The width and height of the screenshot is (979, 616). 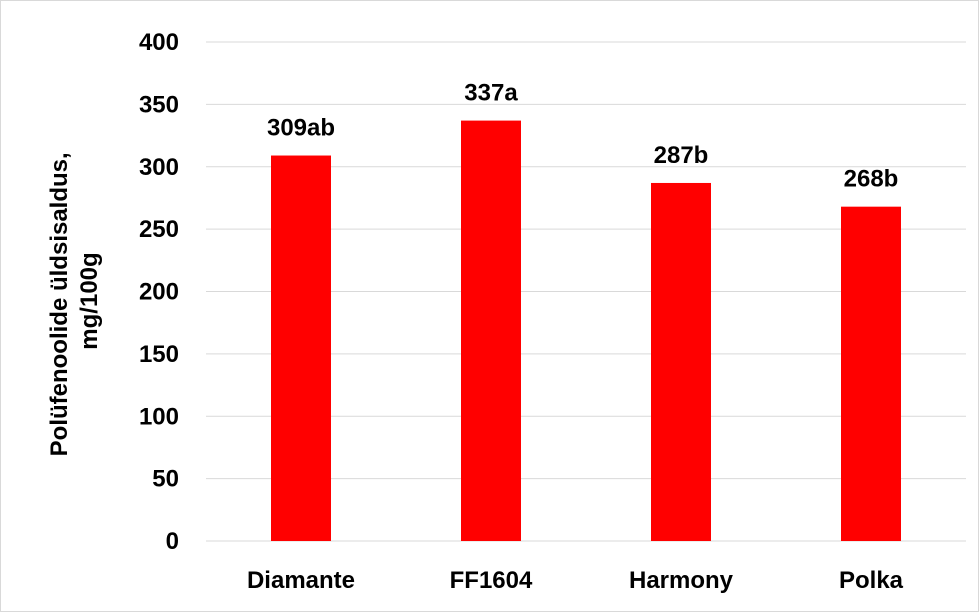 I want to click on y-tick-label: 250, so click(x=159, y=229).